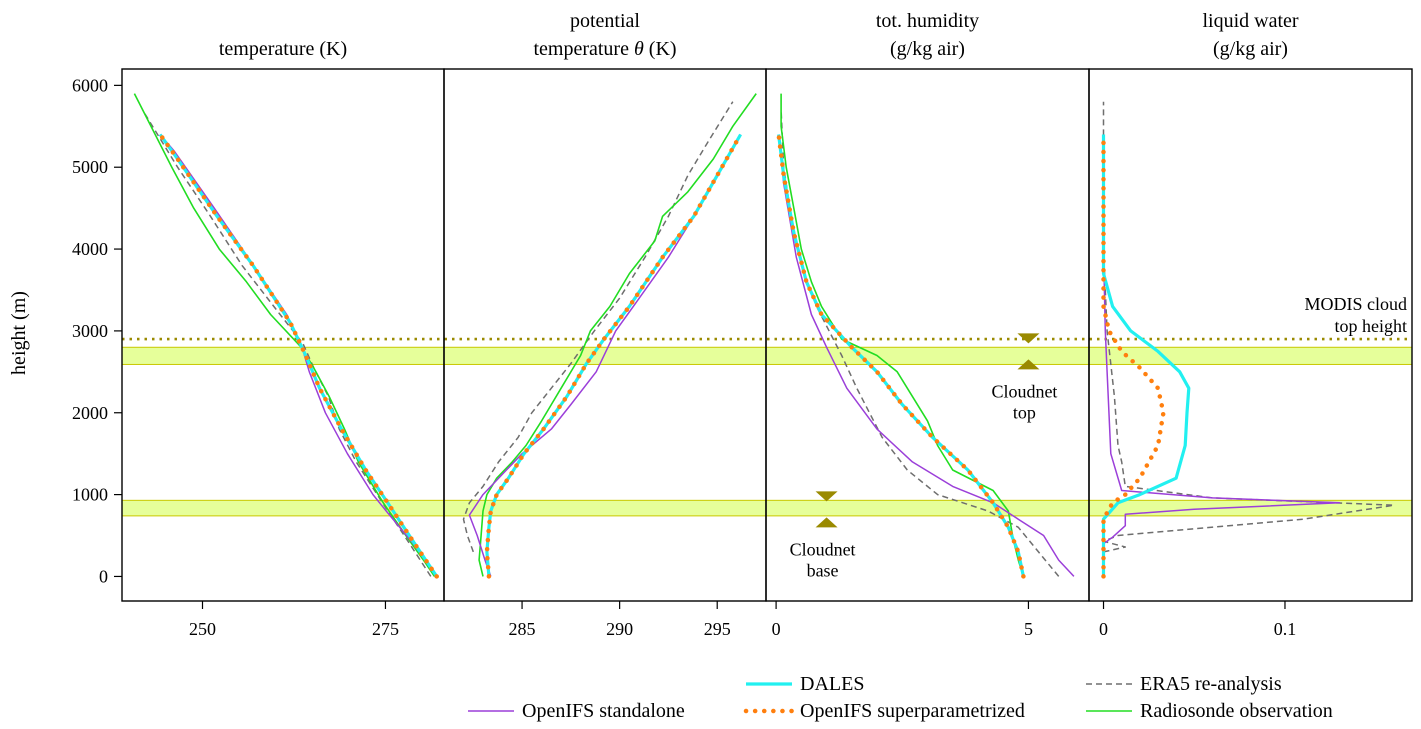 The image size is (1421, 729). I want to click on modis-label: MODIS cloud, so click(1356, 304).